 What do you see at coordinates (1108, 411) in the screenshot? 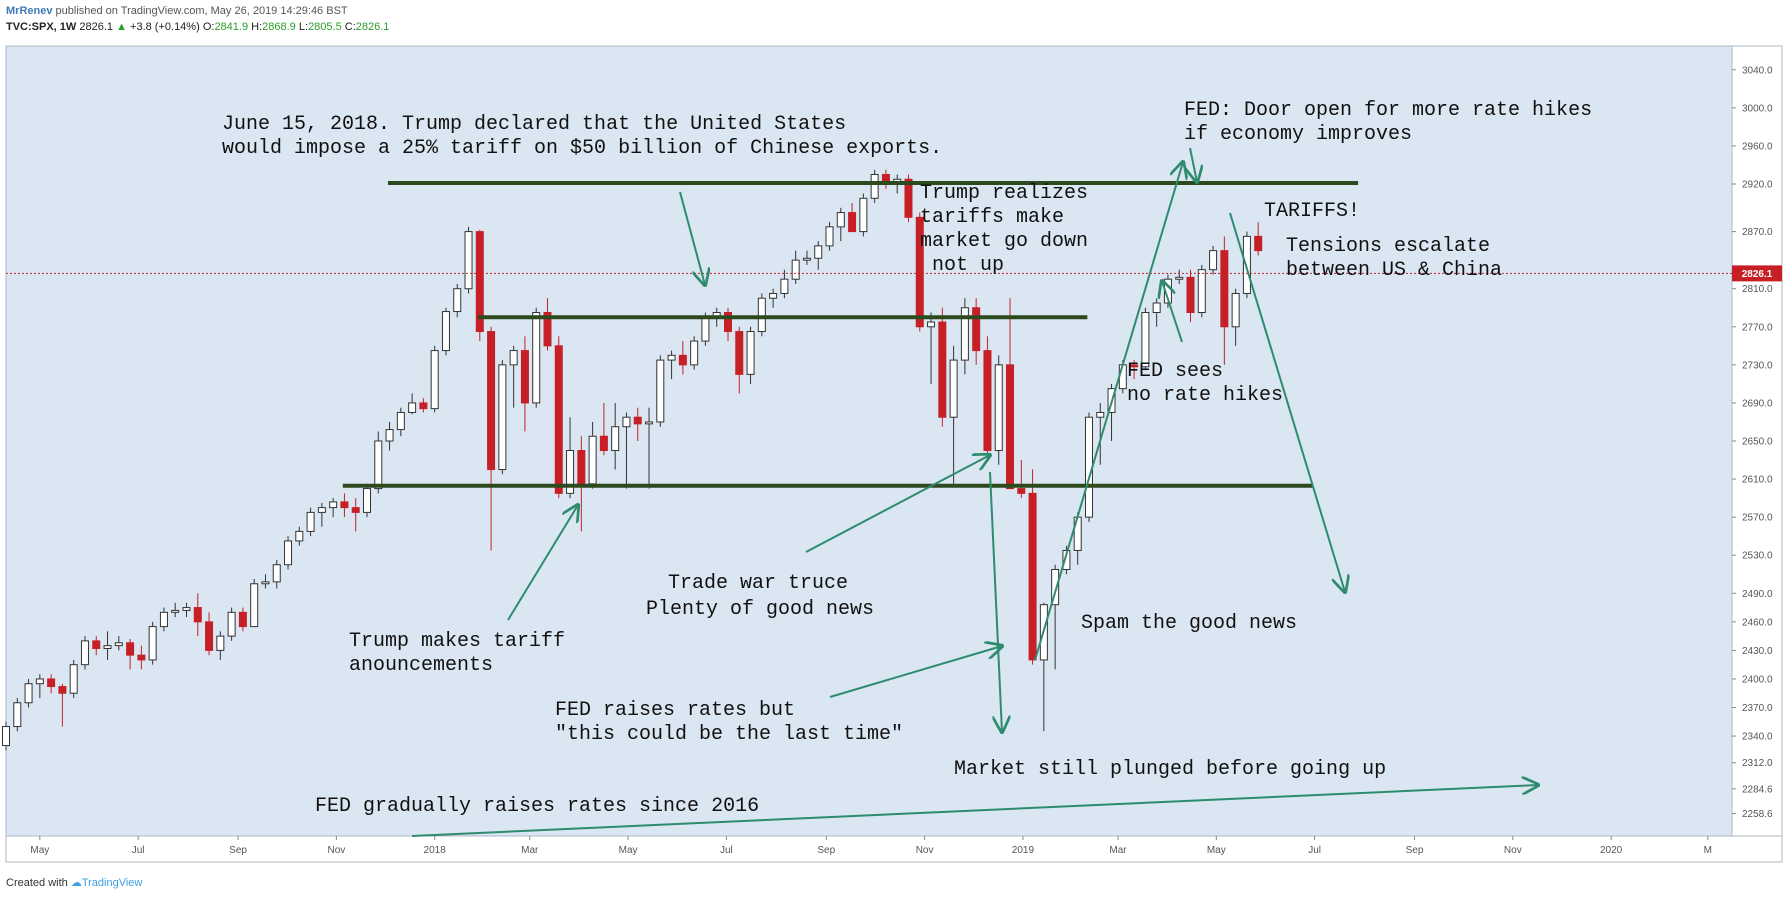
I see `arrow-spam-good-news` at bounding box center [1108, 411].